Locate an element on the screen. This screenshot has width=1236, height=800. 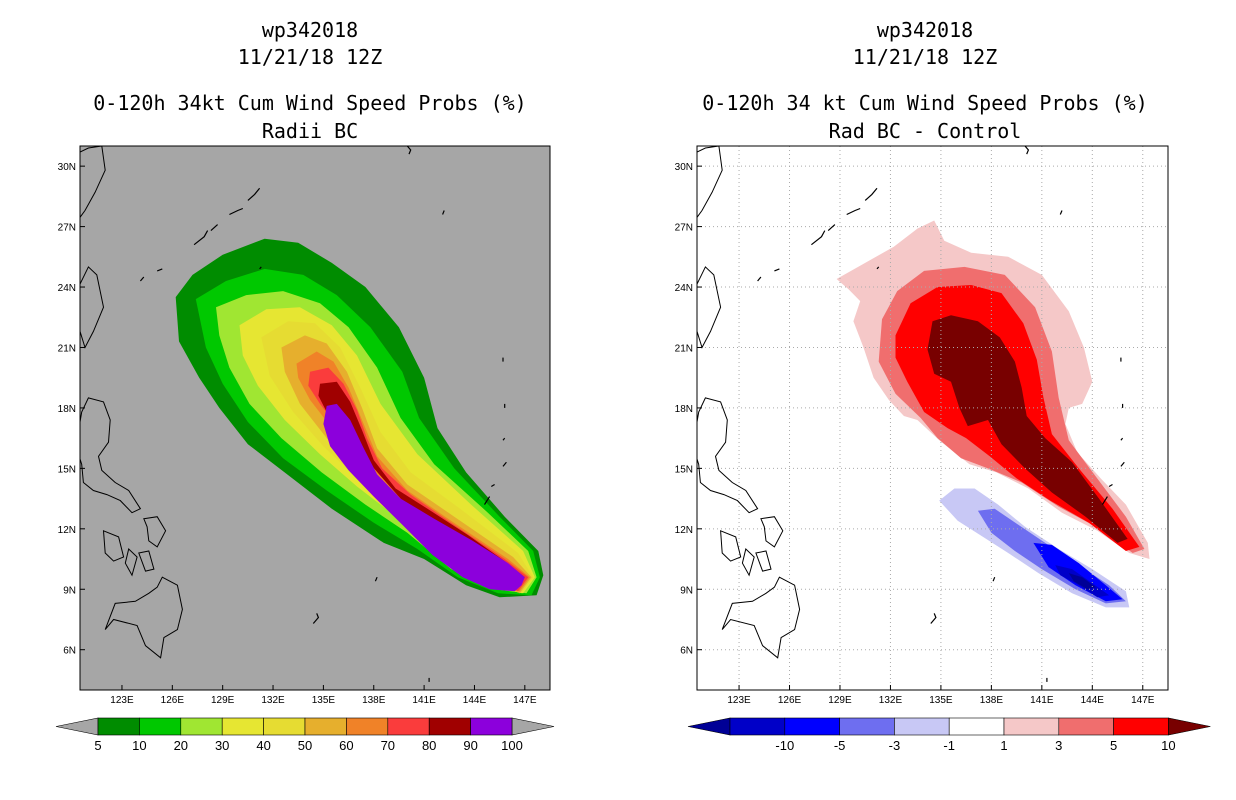
colorbar-label: 1 is located at coordinates (1003, 745).